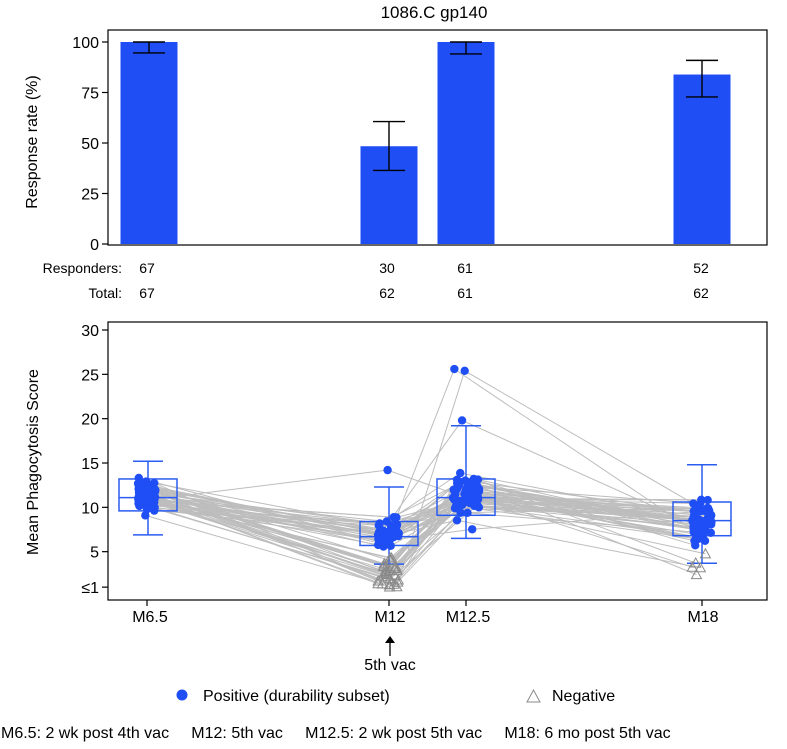 This screenshot has height=749, width=787. What do you see at coordinates (390, 655) in the screenshot?
I see `vaccination-annotation: 5th vac` at bounding box center [390, 655].